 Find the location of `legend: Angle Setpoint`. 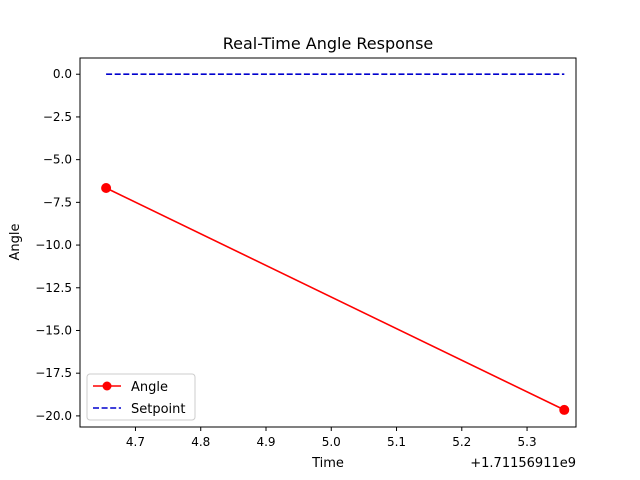

legend: Angle Setpoint is located at coordinates (141, 397).